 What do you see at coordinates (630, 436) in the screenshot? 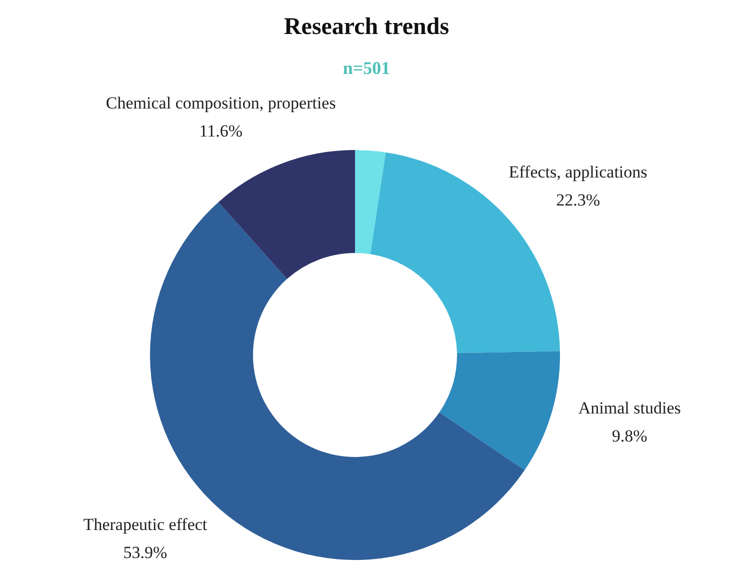
I see `data-label: 9.8%` at bounding box center [630, 436].